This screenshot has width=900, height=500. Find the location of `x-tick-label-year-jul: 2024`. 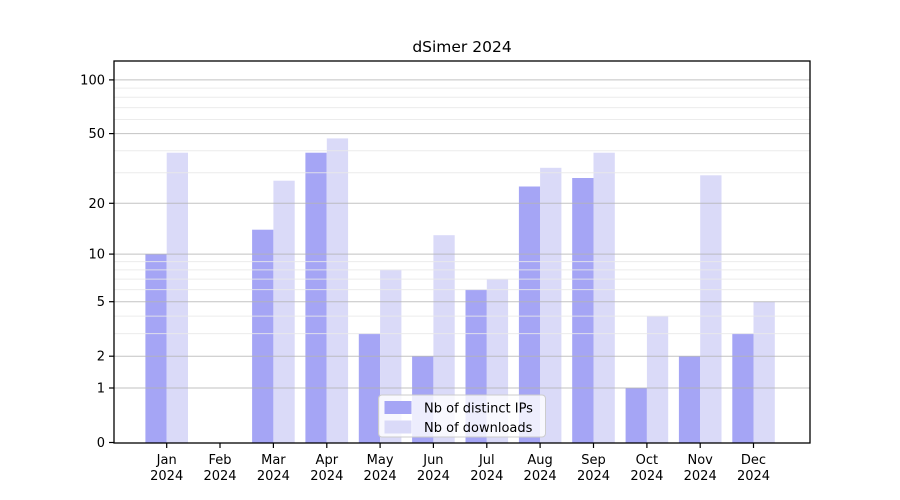

x-tick-label-year-jul: 2024 is located at coordinates (486, 476).